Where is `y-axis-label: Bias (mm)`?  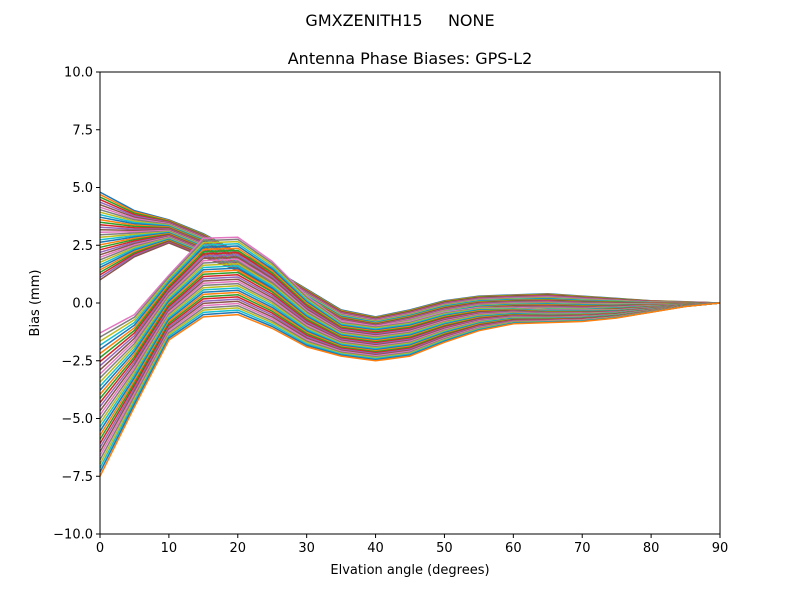
y-axis-label: Bias (mm) is located at coordinates (35, 303).